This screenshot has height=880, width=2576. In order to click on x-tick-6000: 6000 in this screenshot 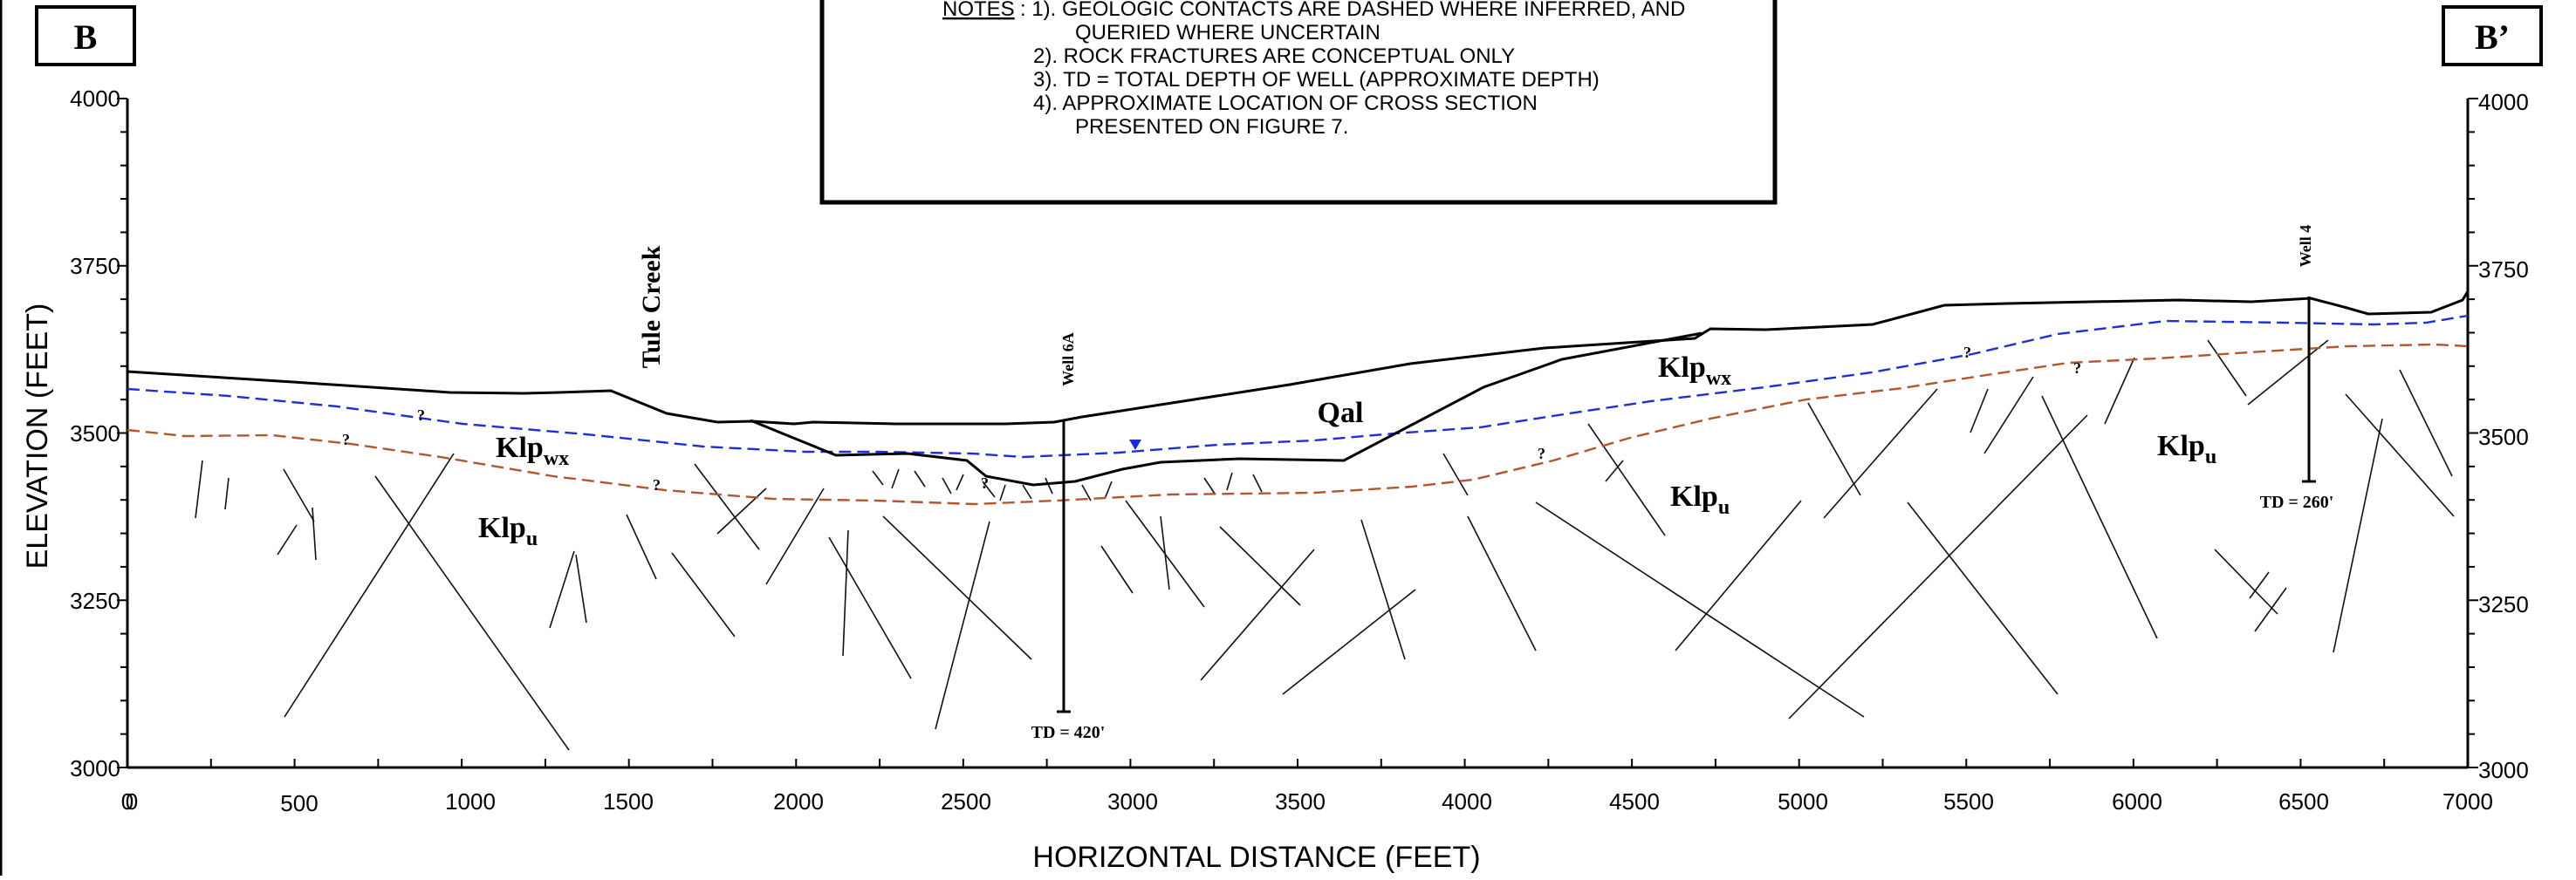, I will do `click(2137, 801)`.